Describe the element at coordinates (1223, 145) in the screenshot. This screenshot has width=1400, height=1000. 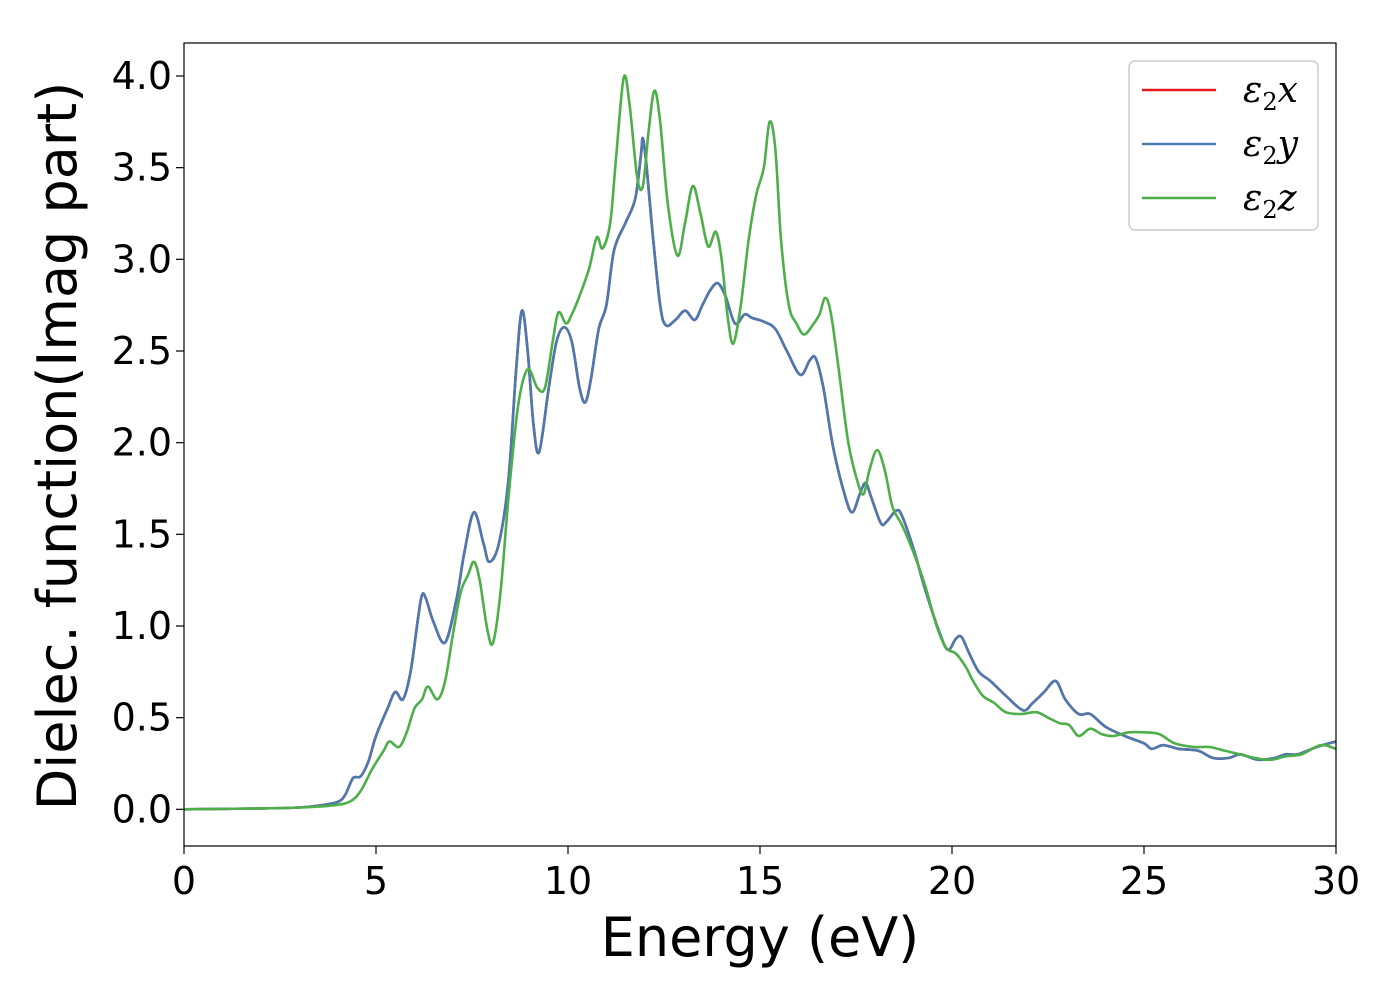
I see `legend-frame` at that location.